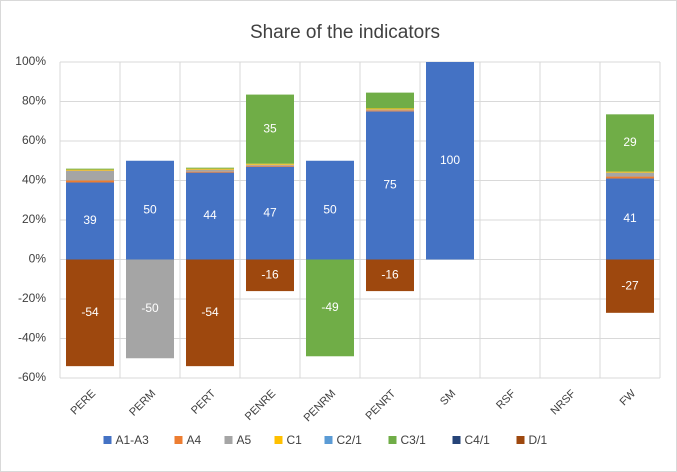 The width and height of the screenshot is (677, 472). What do you see at coordinates (38, 259) in the screenshot?
I see `y-tick-label: 0%` at bounding box center [38, 259].